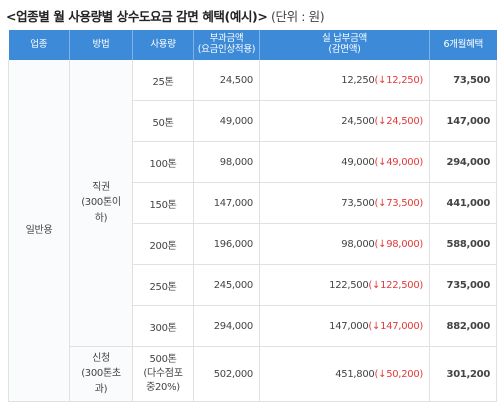 This screenshot has height=412, width=500. What do you see at coordinates (349, 285) in the screenshot?
I see `actual-amount: 122,500` at bounding box center [349, 285].